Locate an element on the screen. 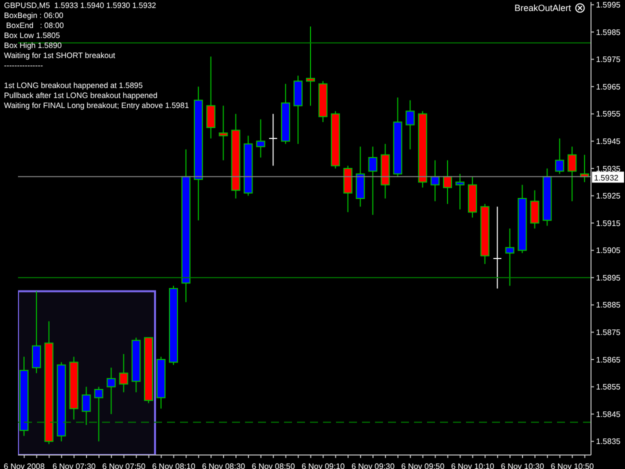  x-tick-label: 6 Nov 09:50 is located at coordinates (423, 465).